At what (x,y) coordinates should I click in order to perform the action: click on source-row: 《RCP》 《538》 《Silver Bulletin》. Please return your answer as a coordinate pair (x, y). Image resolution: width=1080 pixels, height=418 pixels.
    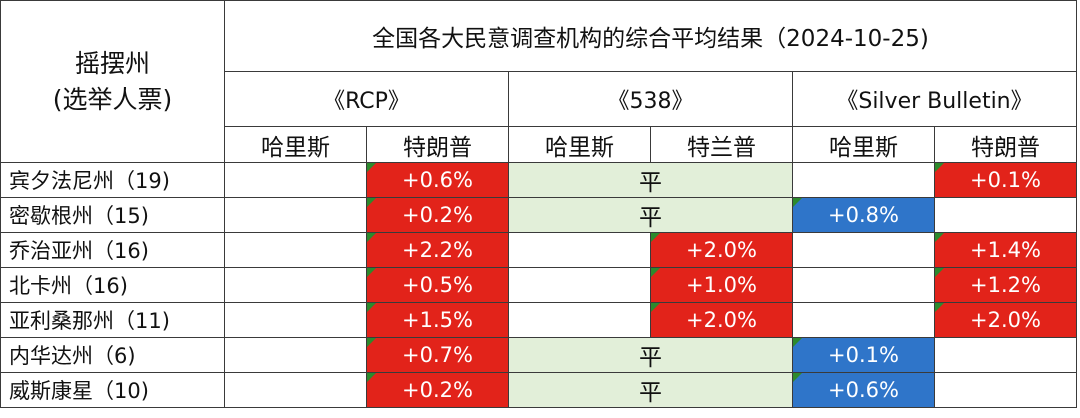
    Looking at the image, I should click on (539, 99).